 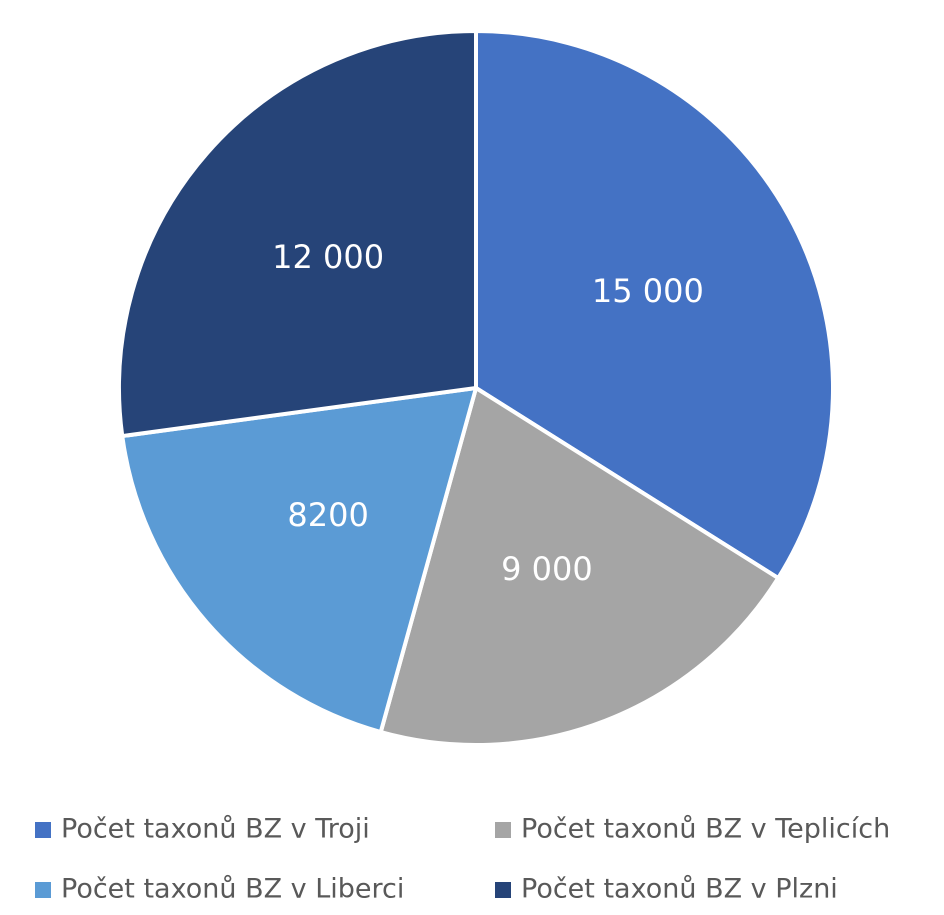 What do you see at coordinates (232, 889) in the screenshot?
I see `legend-label: Počet taxonů BZ v Liberci` at bounding box center [232, 889].